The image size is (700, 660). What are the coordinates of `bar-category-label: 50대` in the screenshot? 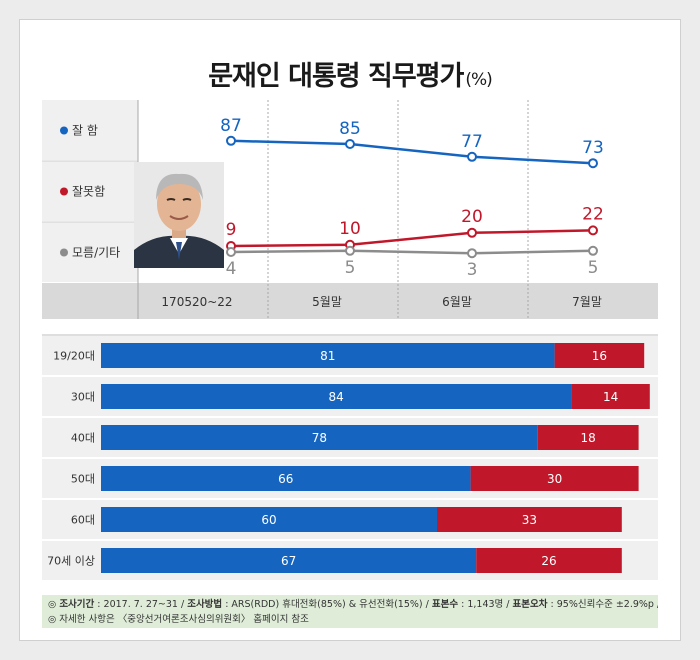 It's located at (83, 479).